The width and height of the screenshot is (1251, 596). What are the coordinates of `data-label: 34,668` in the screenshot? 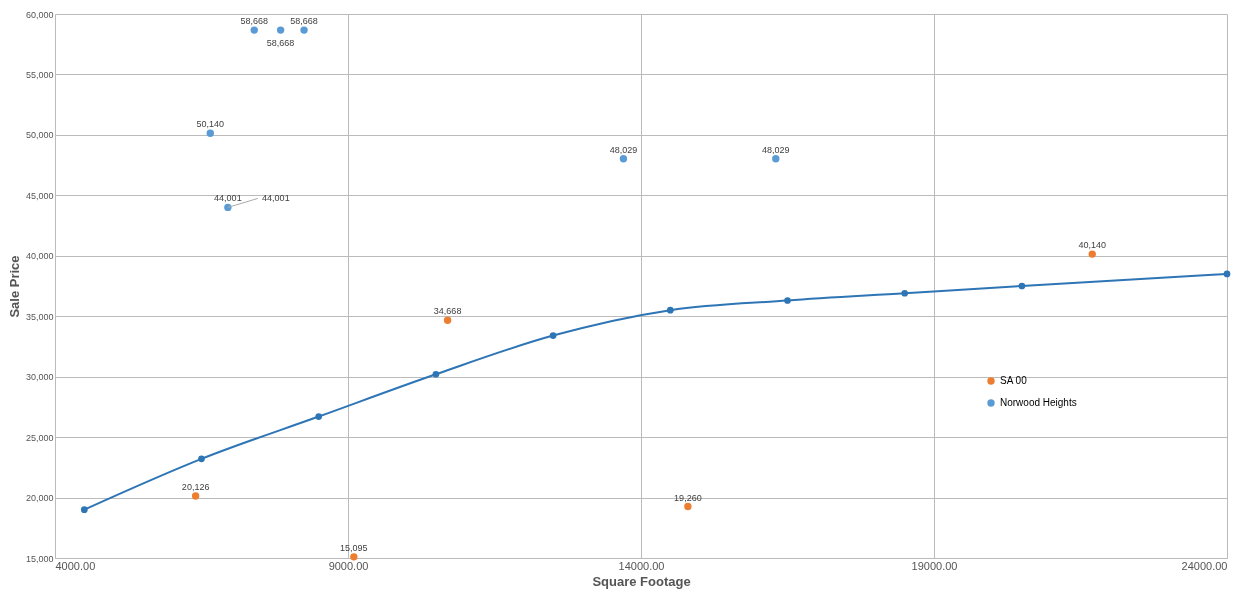 It's located at (447, 311).